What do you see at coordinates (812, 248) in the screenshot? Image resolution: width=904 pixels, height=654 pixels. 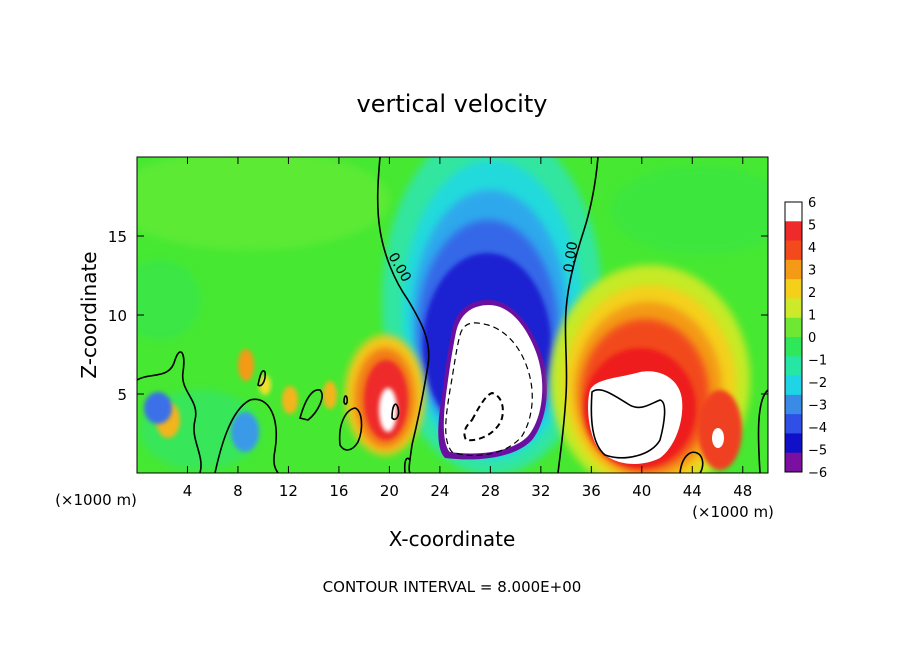 I see `colorbar-tick-label: 4` at bounding box center [812, 248].